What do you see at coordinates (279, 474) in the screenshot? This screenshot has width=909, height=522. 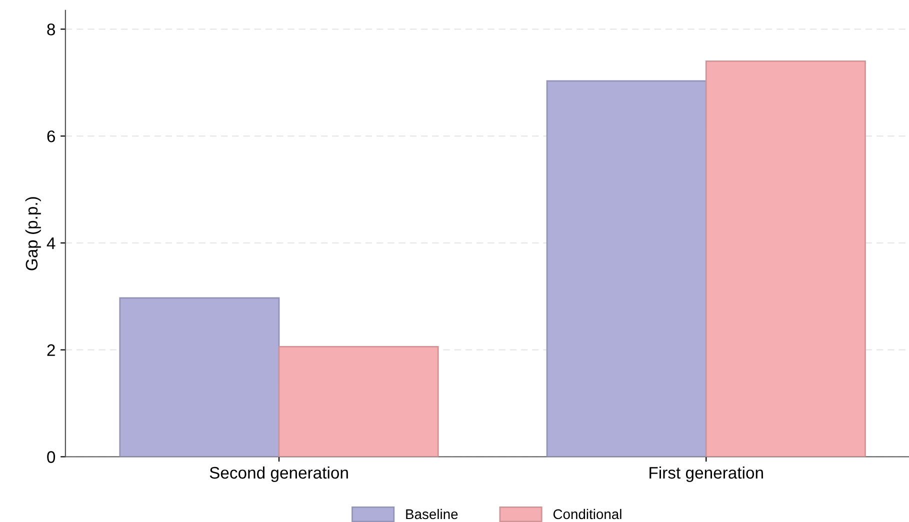 I see `x-tick-label: Second generation` at bounding box center [279, 474].